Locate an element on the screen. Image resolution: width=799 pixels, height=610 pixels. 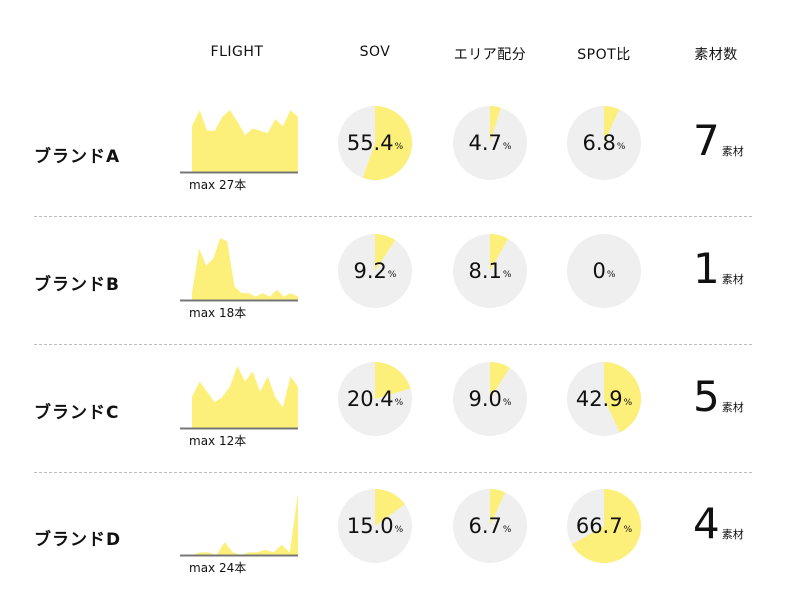
sov-pie: 20.4% is located at coordinates (375, 399).